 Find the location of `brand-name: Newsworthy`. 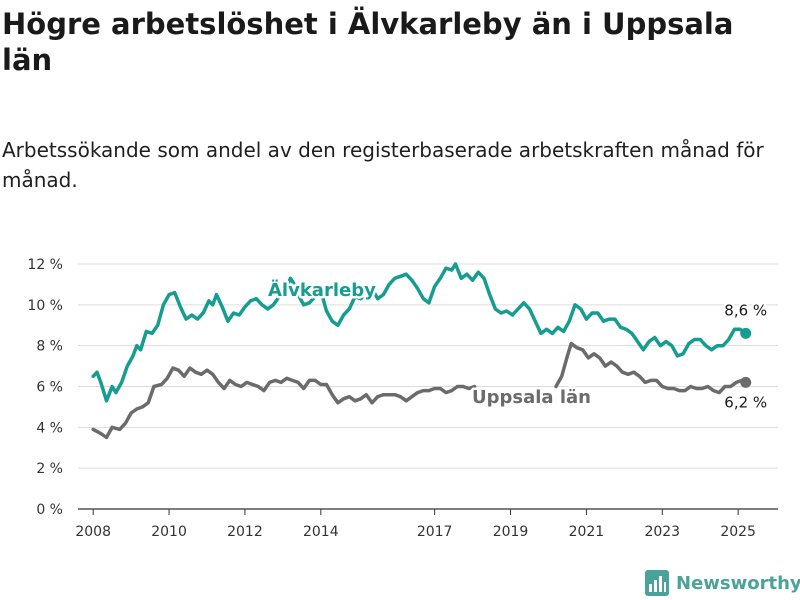

brand-name: Newsworthy is located at coordinates (738, 583).